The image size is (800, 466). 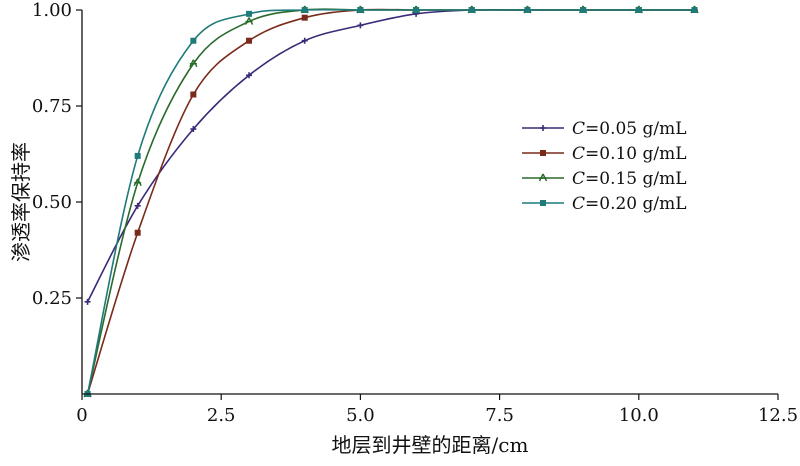 What do you see at coordinates (430, 445) in the screenshot?
I see `x-axis-title: 地层到井壁的距离/cm` at bounding box center [430, 445].